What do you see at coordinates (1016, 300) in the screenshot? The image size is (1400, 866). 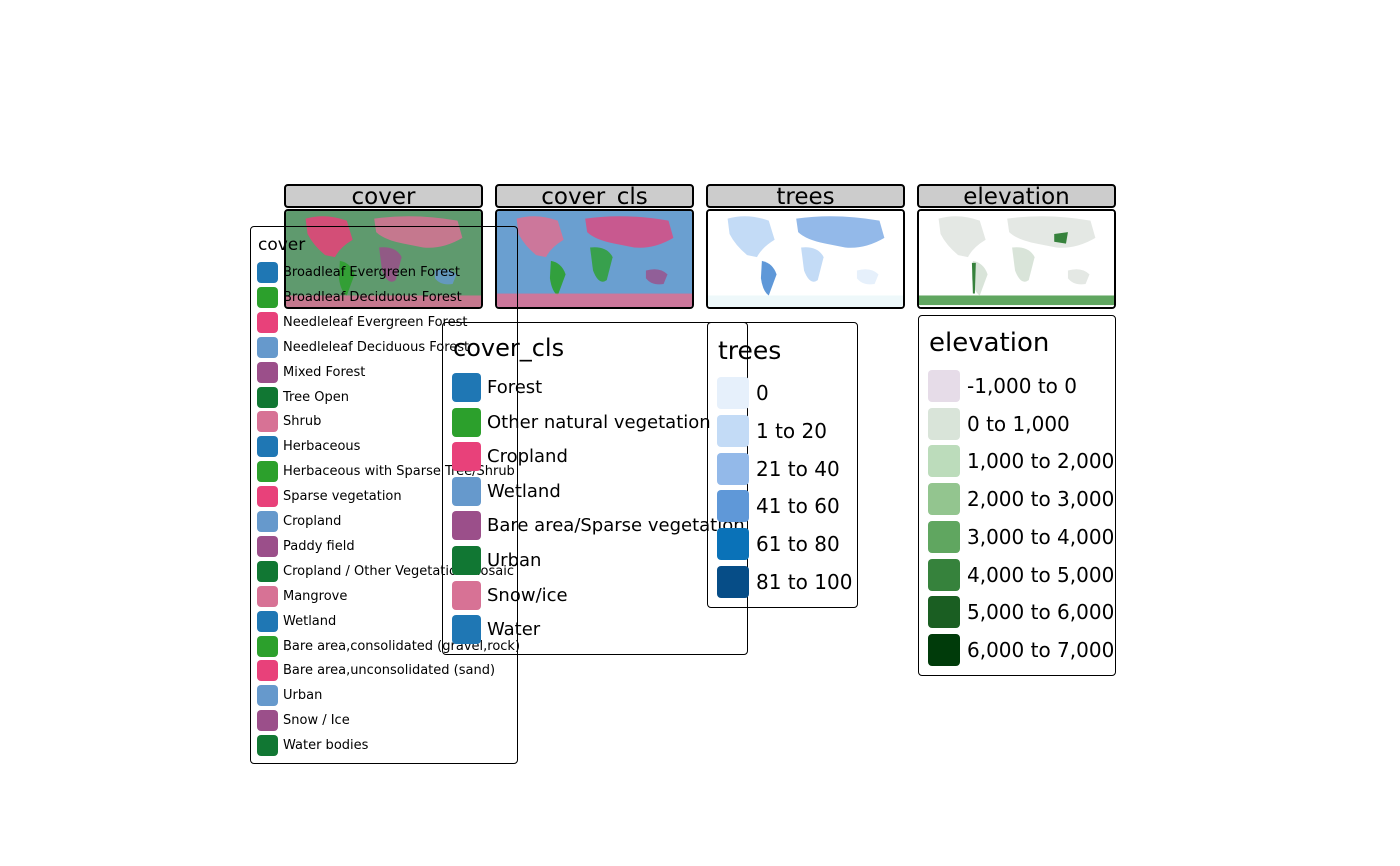 I see `land-antarctica` at bounding box center [1016, 300].